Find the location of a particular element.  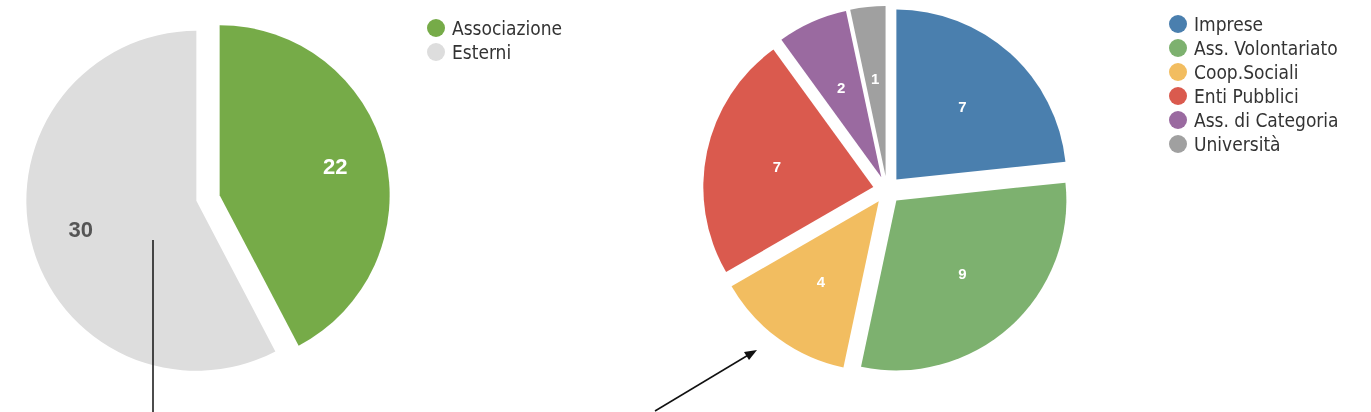

data-label: 4 is located at coordinates (821, 281).